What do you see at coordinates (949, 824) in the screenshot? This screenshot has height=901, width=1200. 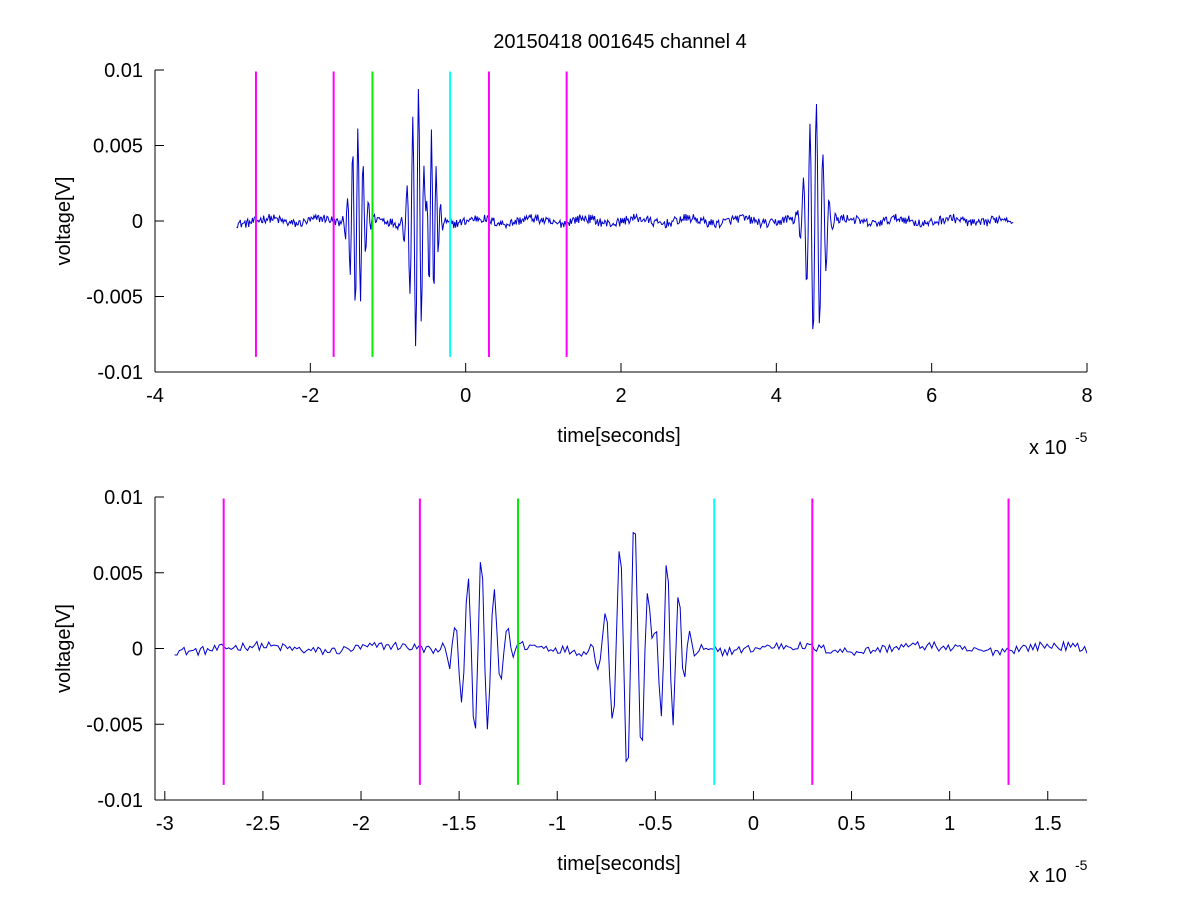 I see `x-tick-label: 1` at bounding box center [949, 824].